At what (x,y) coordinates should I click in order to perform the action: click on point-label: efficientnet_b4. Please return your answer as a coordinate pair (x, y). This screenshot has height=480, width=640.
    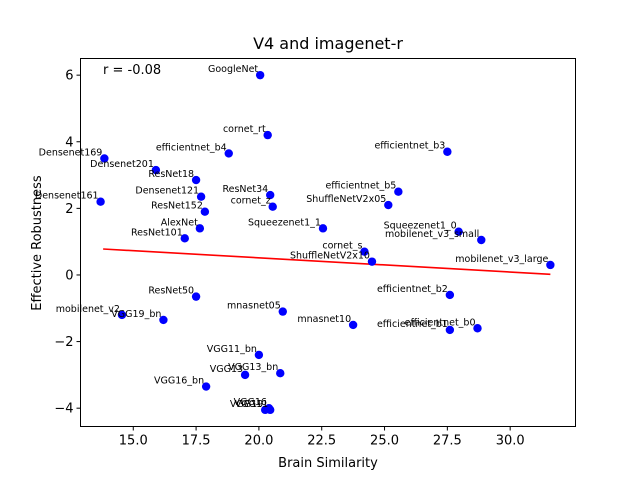
    Looking at the image, I should click on (191, 147).